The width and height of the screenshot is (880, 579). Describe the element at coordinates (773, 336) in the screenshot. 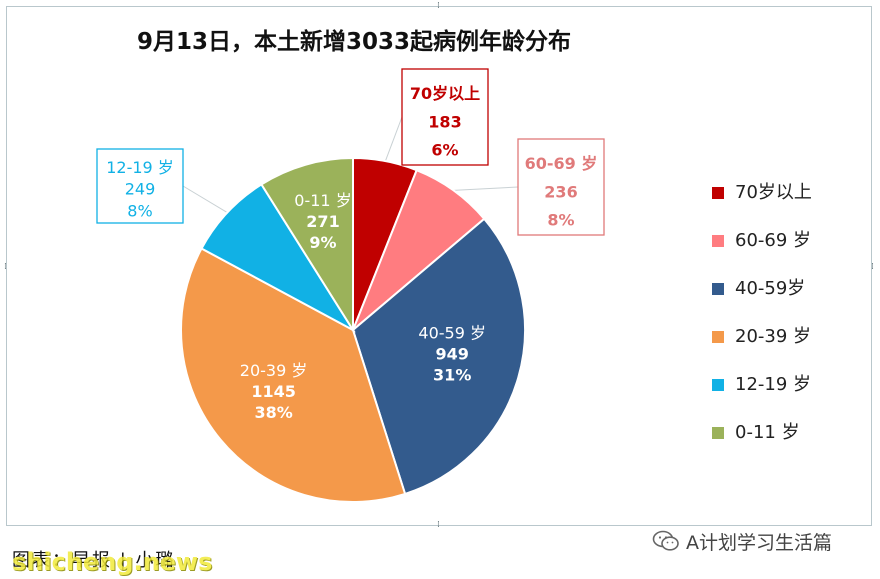

I see `legend-label: 20-39 岁` at that location.